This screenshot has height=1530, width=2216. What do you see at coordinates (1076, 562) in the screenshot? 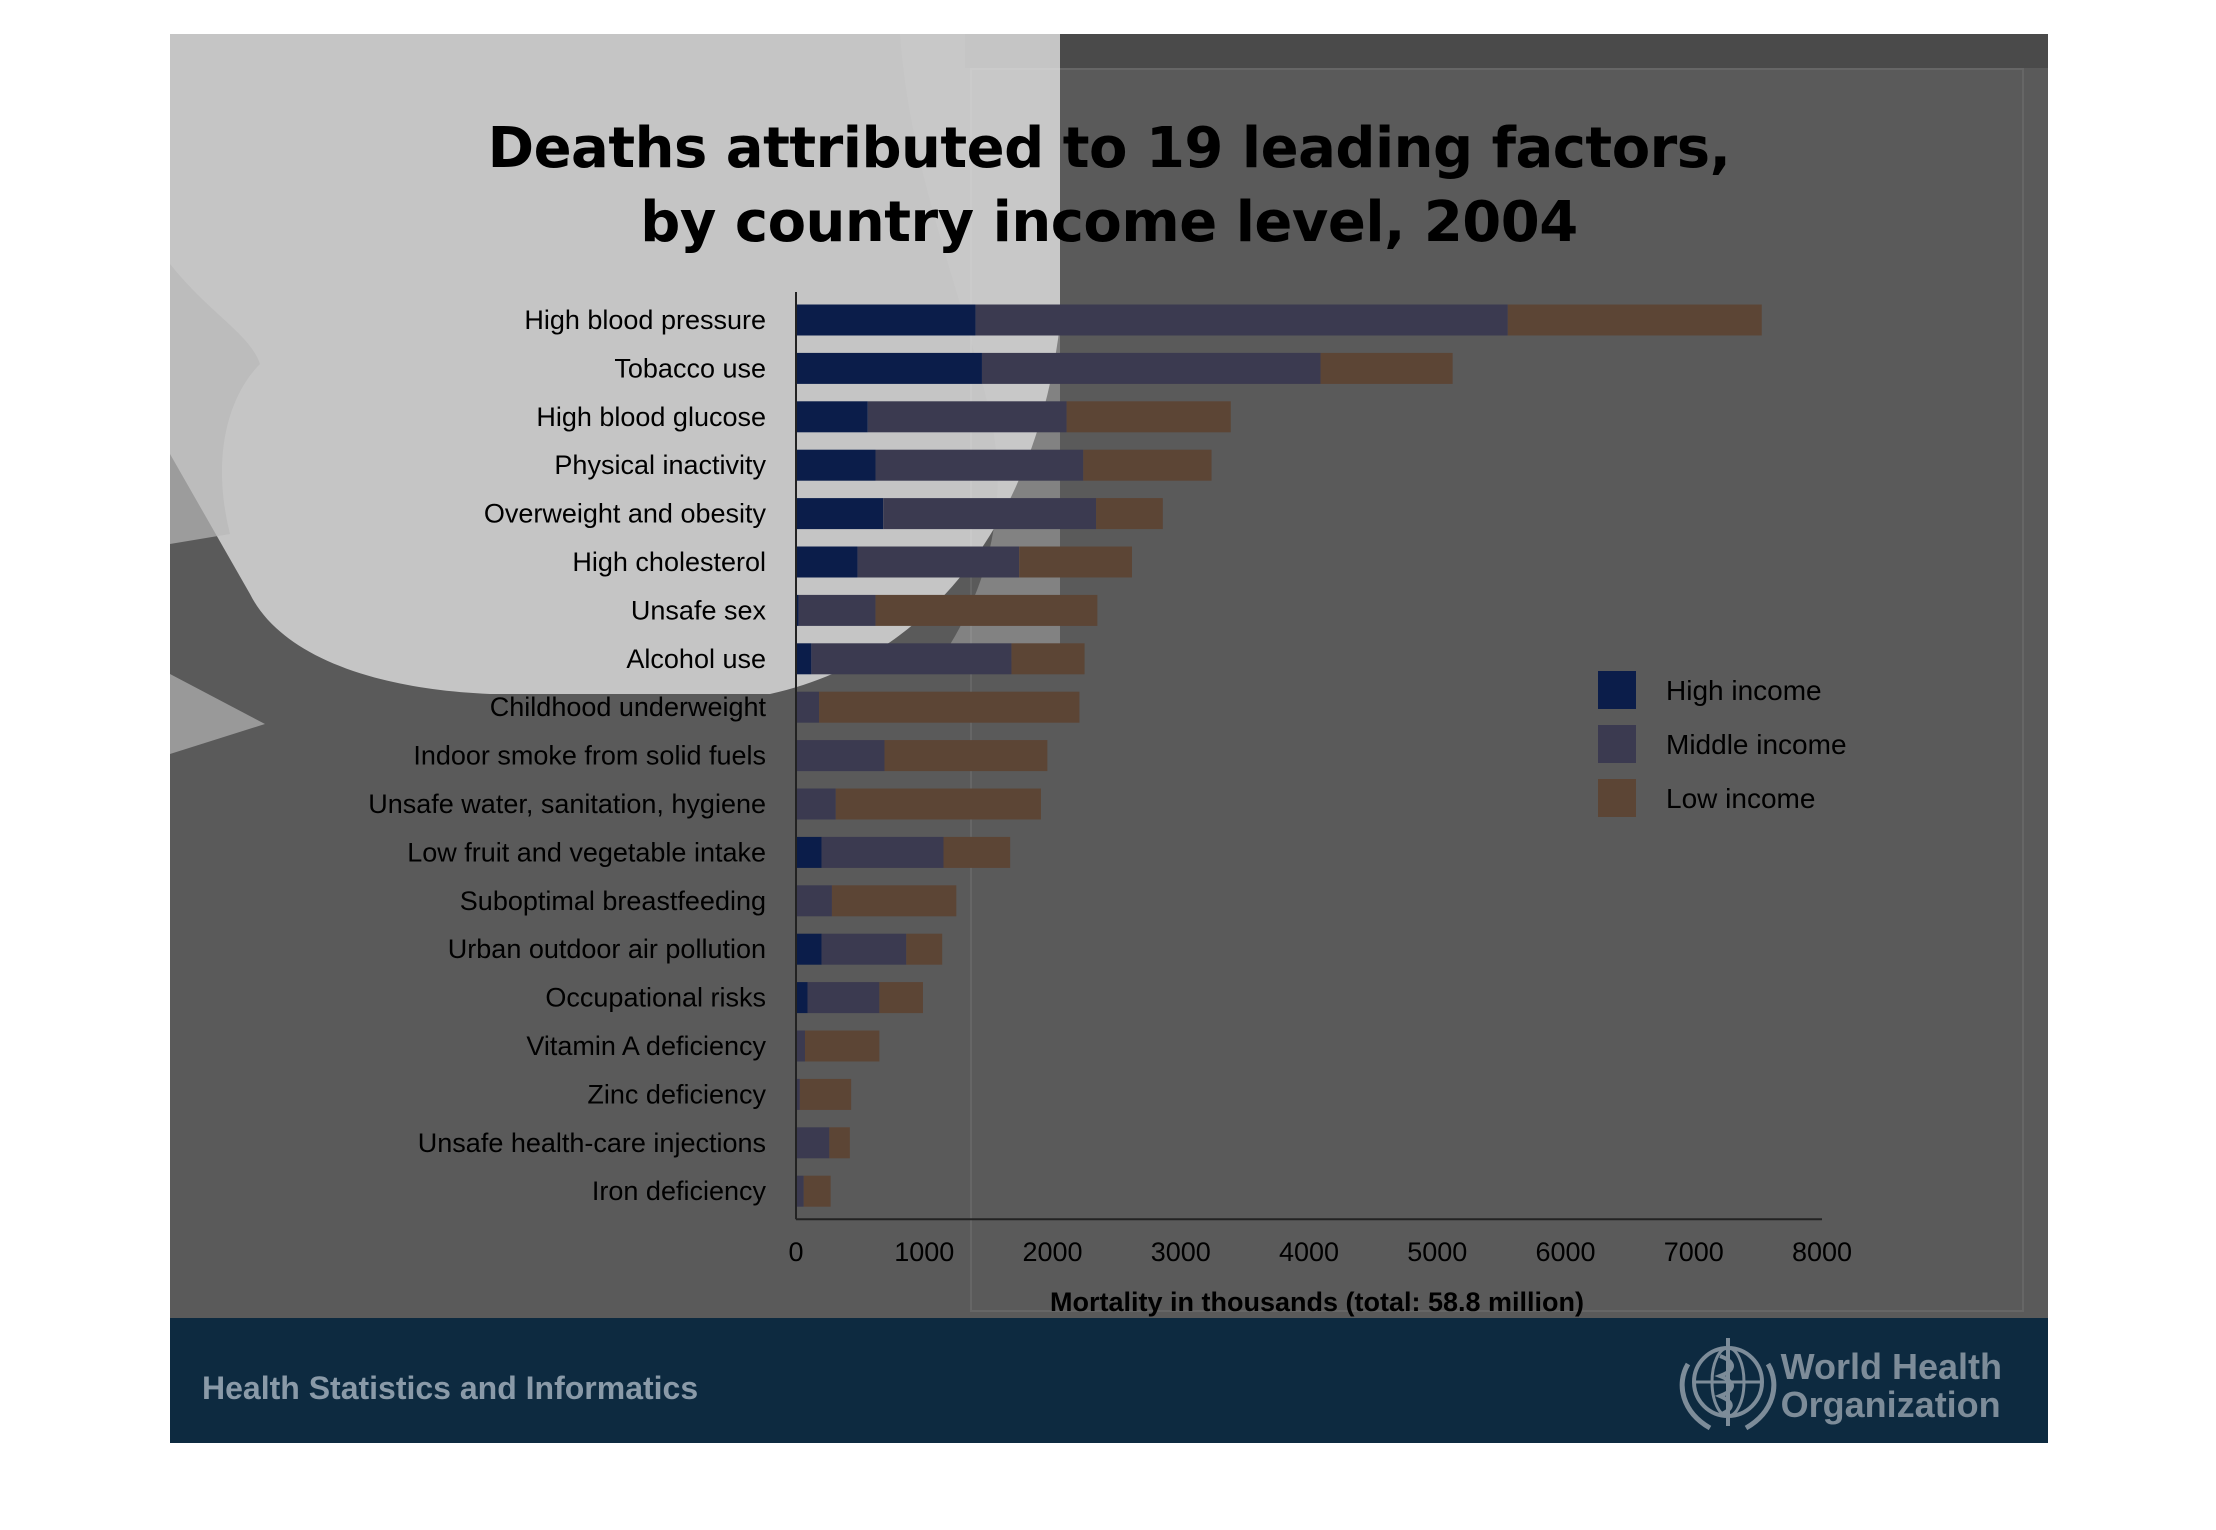
I see `bar-high-cholesterol-low-income` at bounding box center [1076, 562].